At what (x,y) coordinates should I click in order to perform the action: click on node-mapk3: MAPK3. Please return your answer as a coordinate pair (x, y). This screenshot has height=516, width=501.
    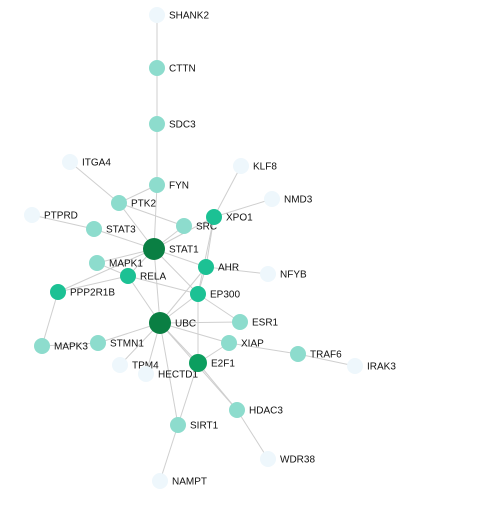
    Looking at the image, I should click on (61, 346).